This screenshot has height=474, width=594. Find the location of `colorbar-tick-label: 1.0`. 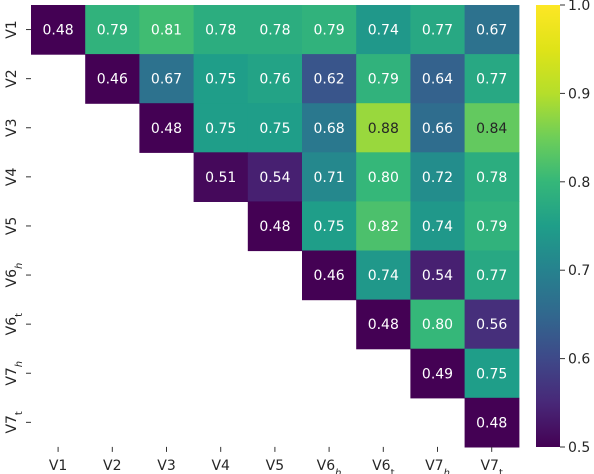

colorbar-tick-label: 1.0 is located at coordinates (579, 7).